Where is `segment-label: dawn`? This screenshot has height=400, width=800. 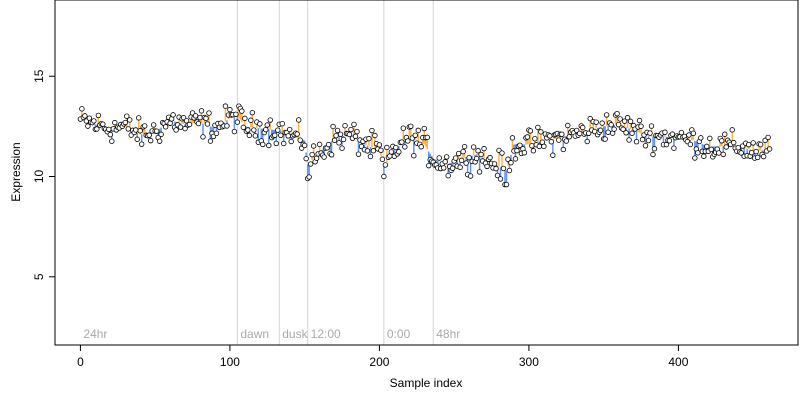 segment-label: dawn is located at coordinates (254, 334).